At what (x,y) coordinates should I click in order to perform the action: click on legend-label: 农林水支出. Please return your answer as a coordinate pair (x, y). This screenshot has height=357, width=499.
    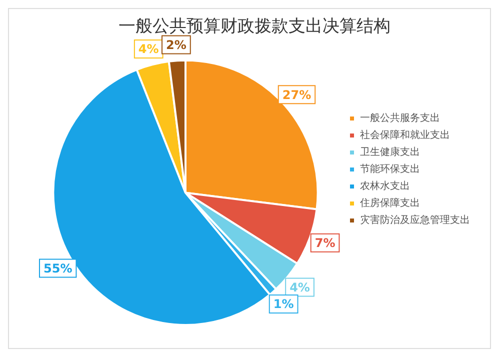
    Looking at the image, I should click on (385, 186).